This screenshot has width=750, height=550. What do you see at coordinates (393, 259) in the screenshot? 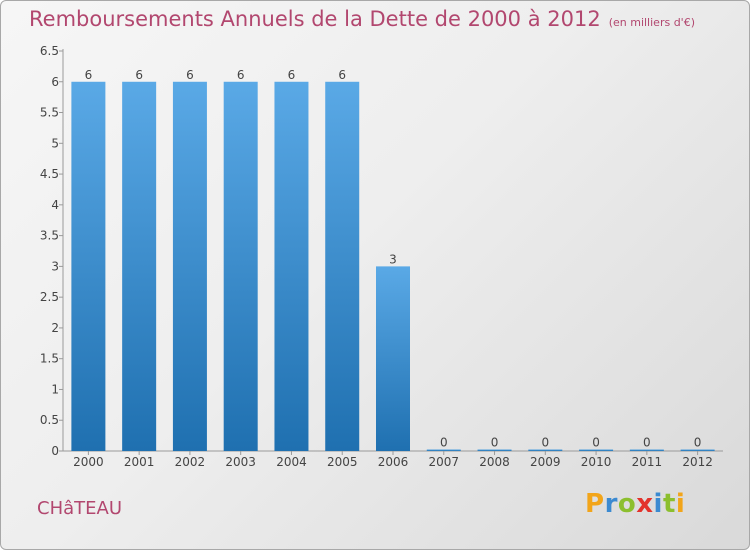
I see `data-label: 3` at bounding box center [393, 259].